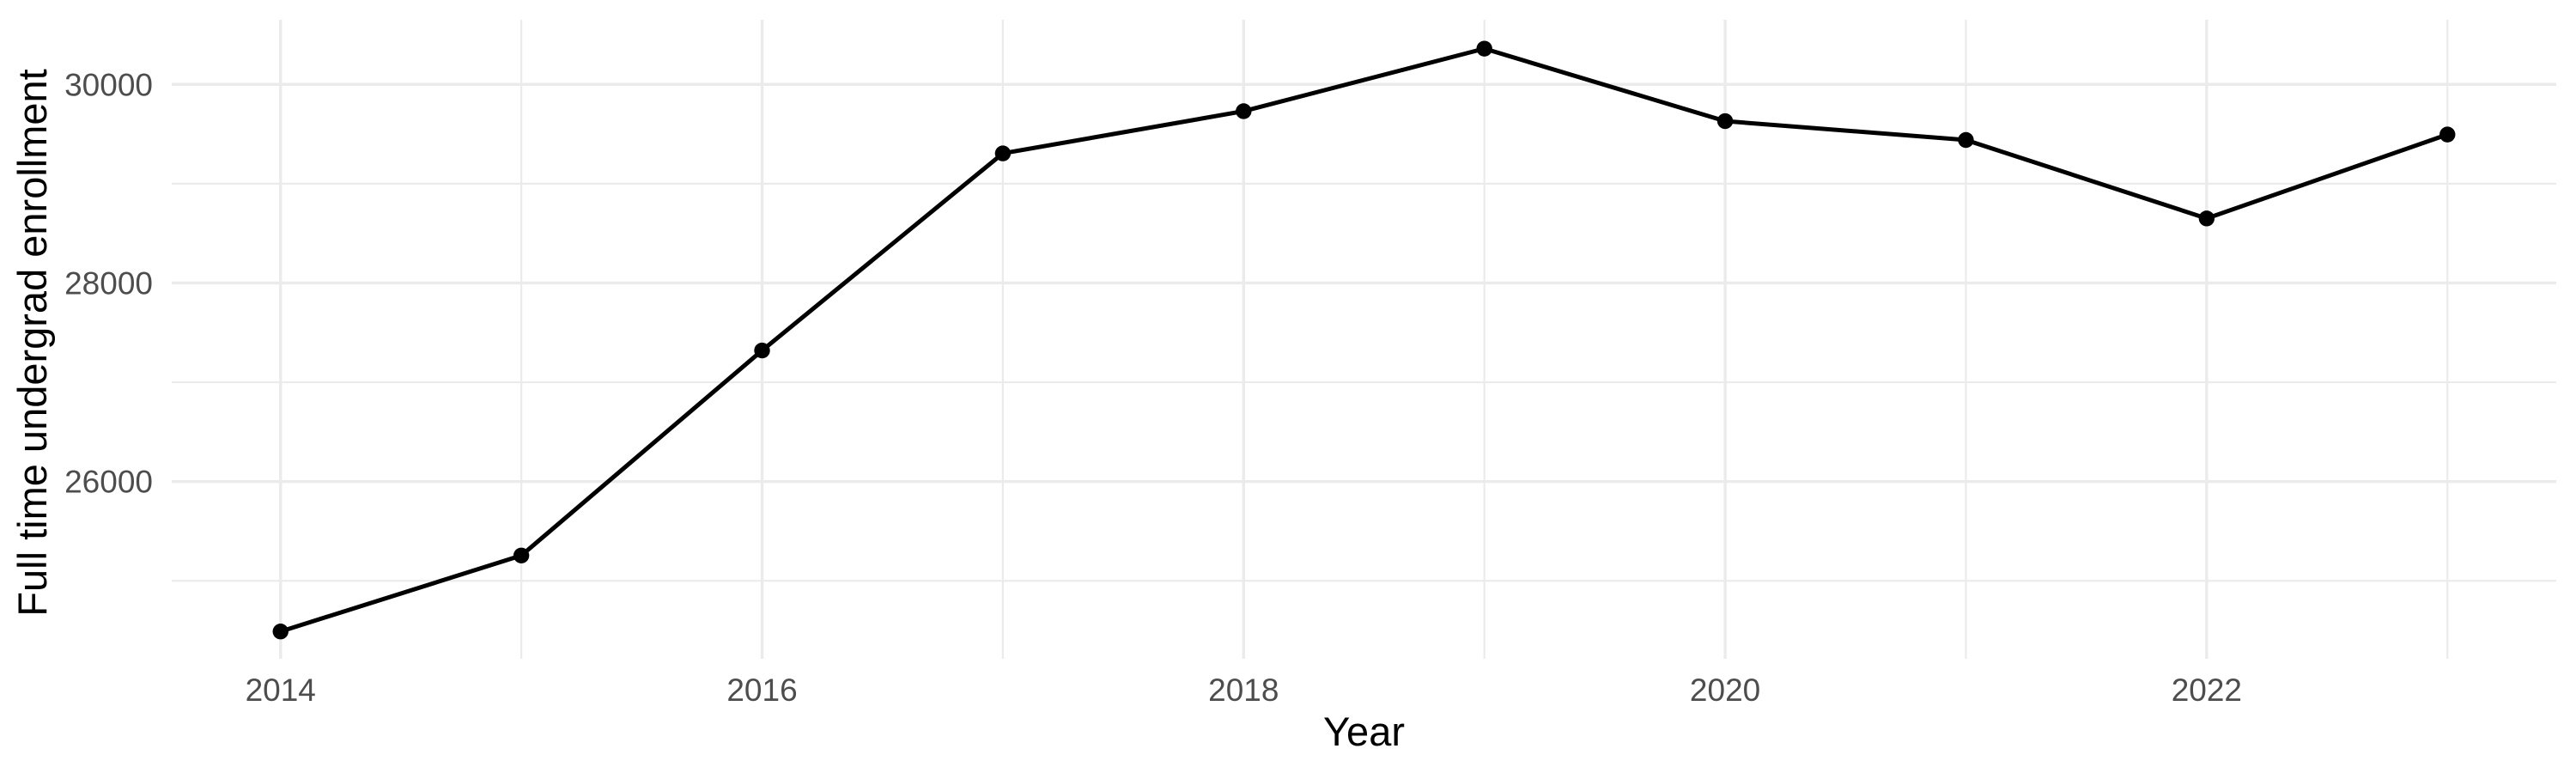 The height and width of the screenshot is (773, 2576). Describe the element at coordinates (2207, 690) in the screenshot. I see `x-tick-label: 2022` at that location.